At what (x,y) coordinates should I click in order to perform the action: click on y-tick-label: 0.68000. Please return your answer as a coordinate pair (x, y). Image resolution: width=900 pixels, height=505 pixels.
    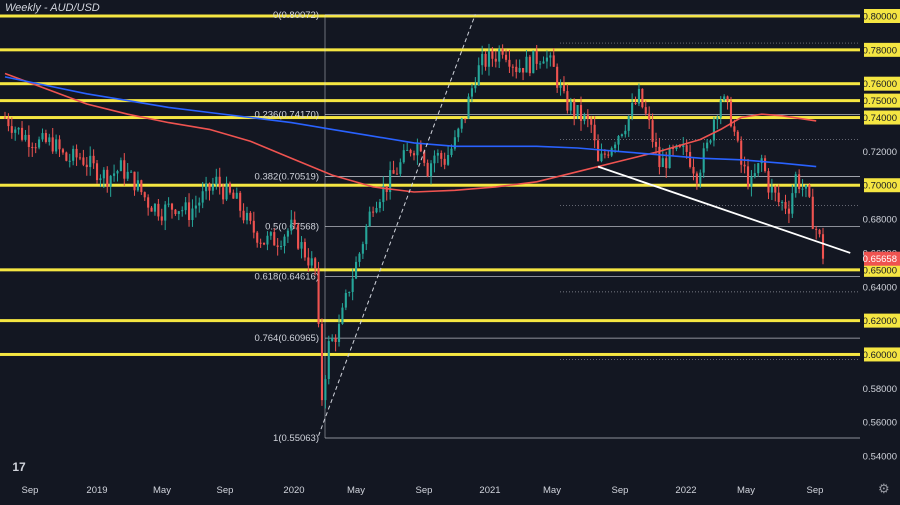
    Looking at the image, I should click on (880, 220).